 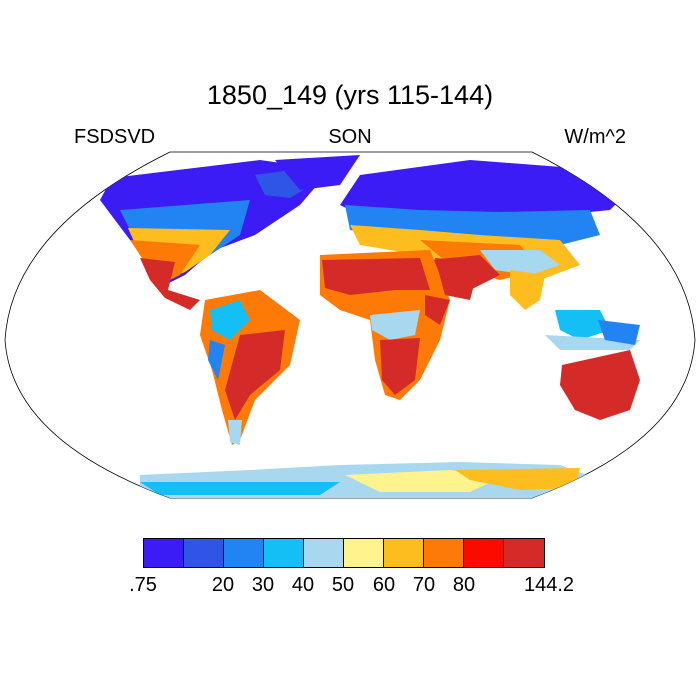 I want to click on season-label: SON, so click(x=350, y=137).